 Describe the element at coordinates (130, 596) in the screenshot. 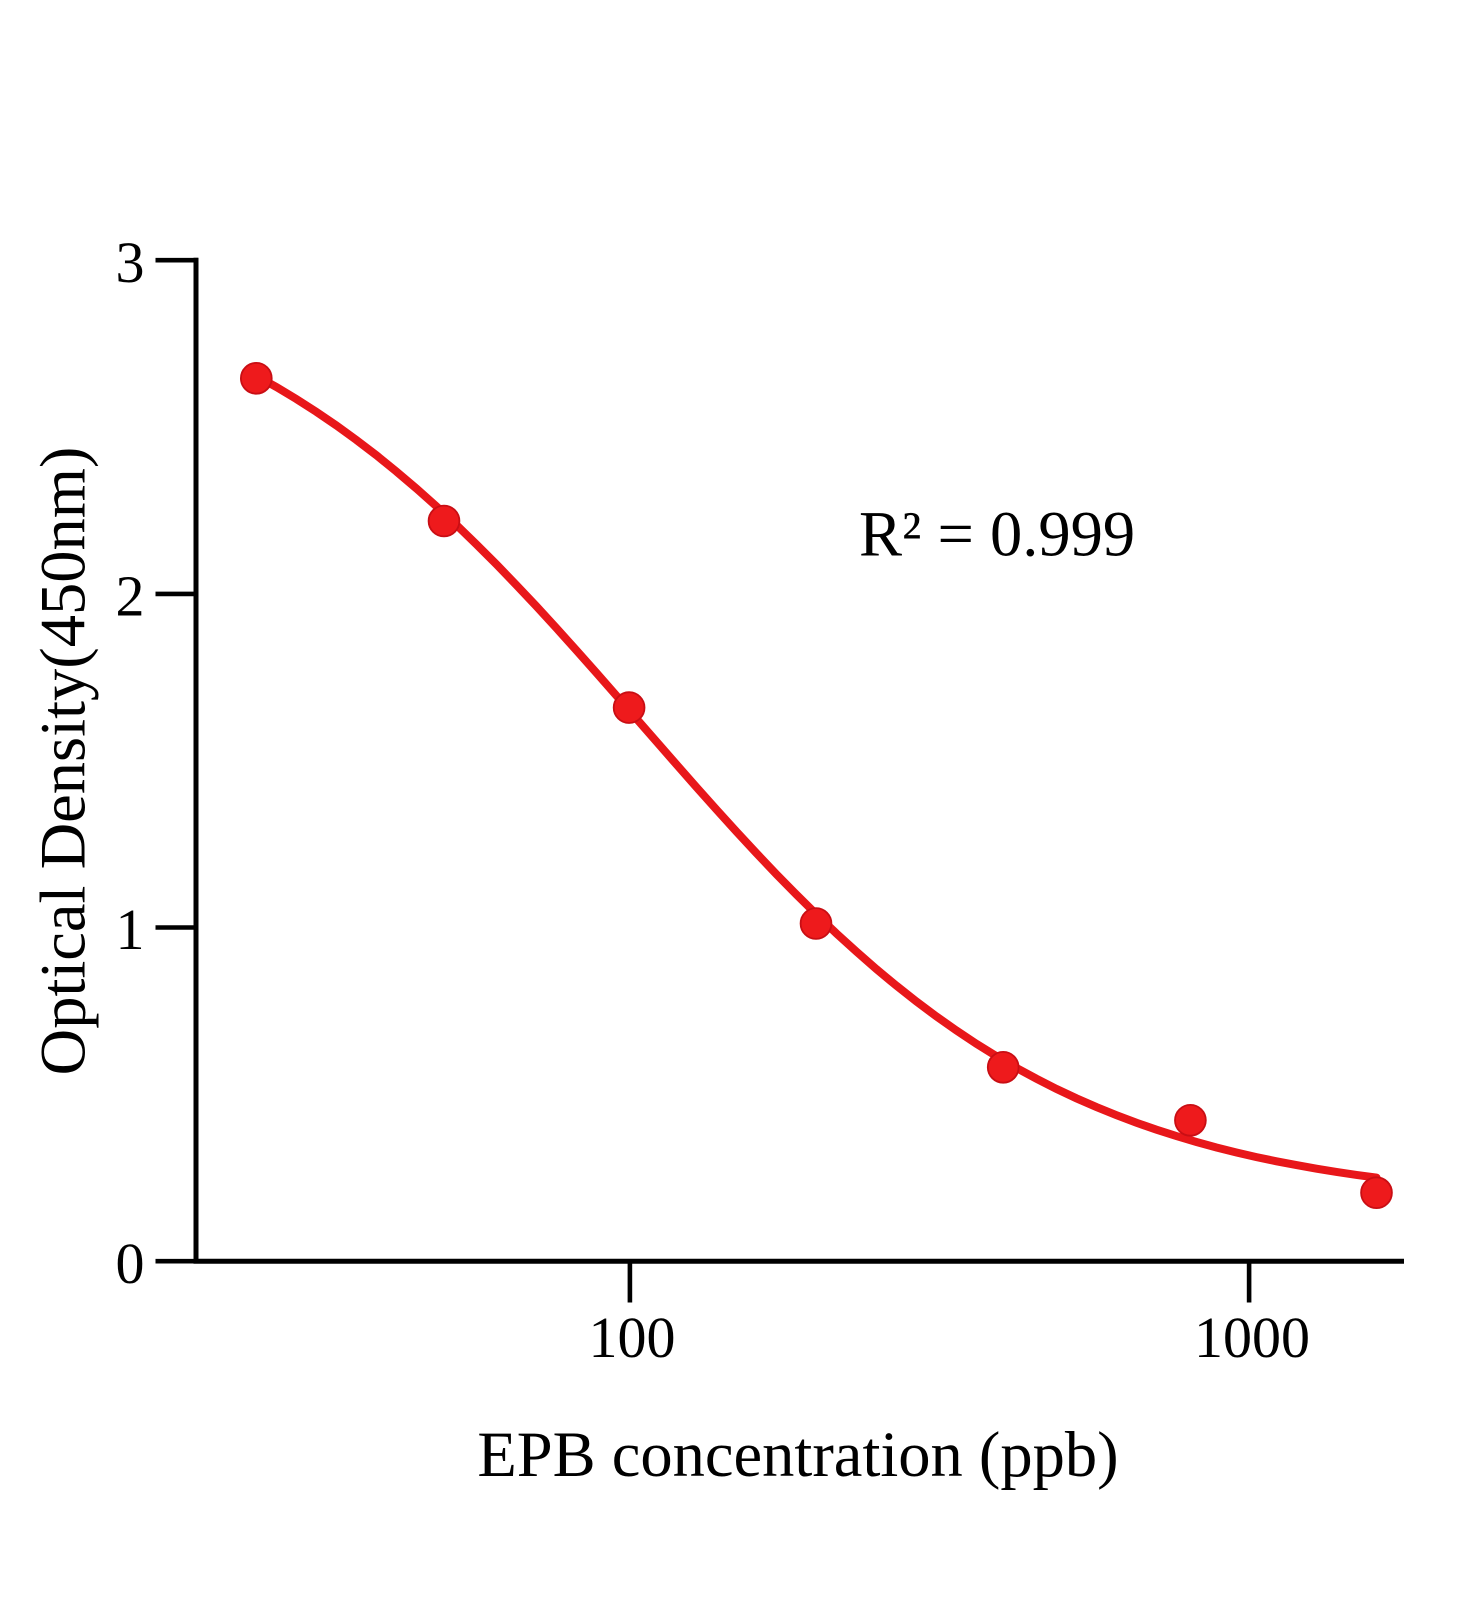

I see `svg-text: 2` at that location.